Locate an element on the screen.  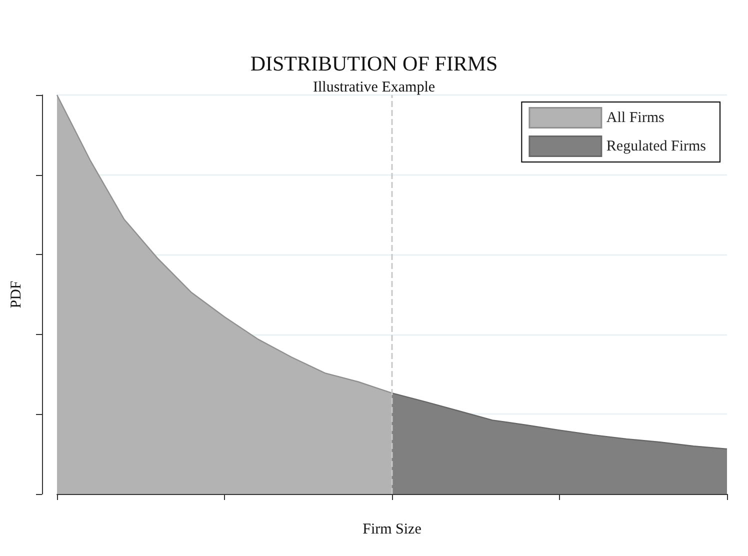
chart-subtitle: Illustrative Example is located at coordinates (374, 88).